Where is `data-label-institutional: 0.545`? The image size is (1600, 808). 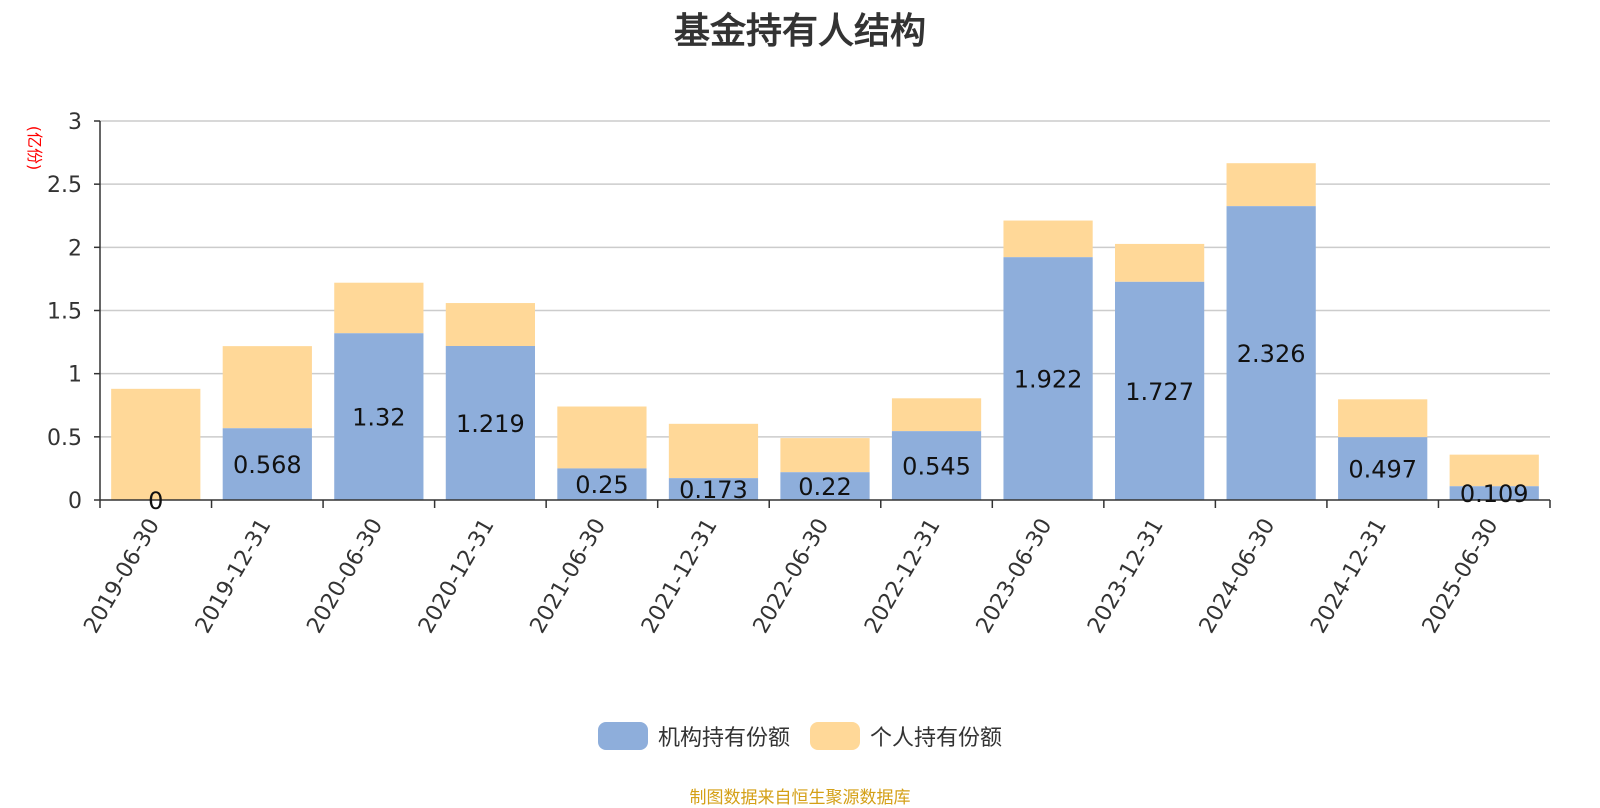
data-label-institutional: 0.545 is located at coordinates (936, 467).